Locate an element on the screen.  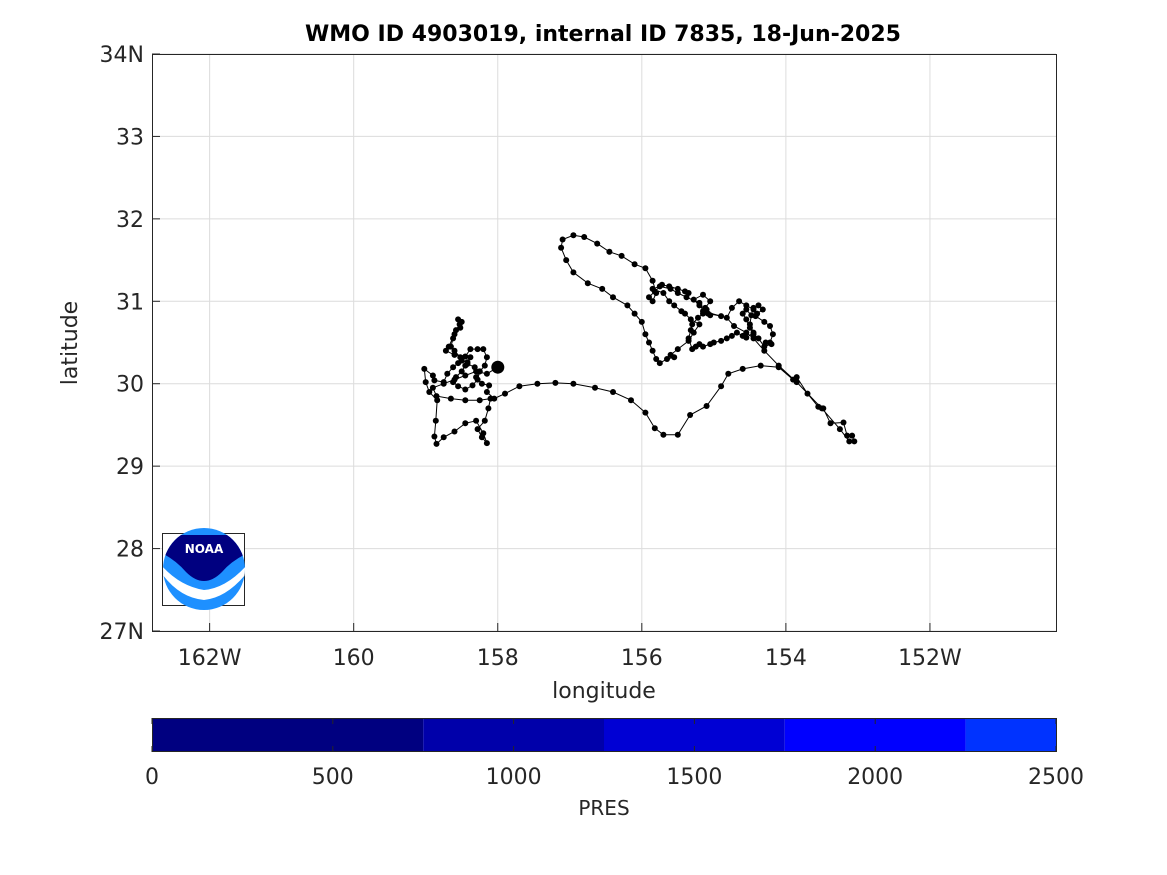
colorbar-bands is located at coordinates (604, 735).